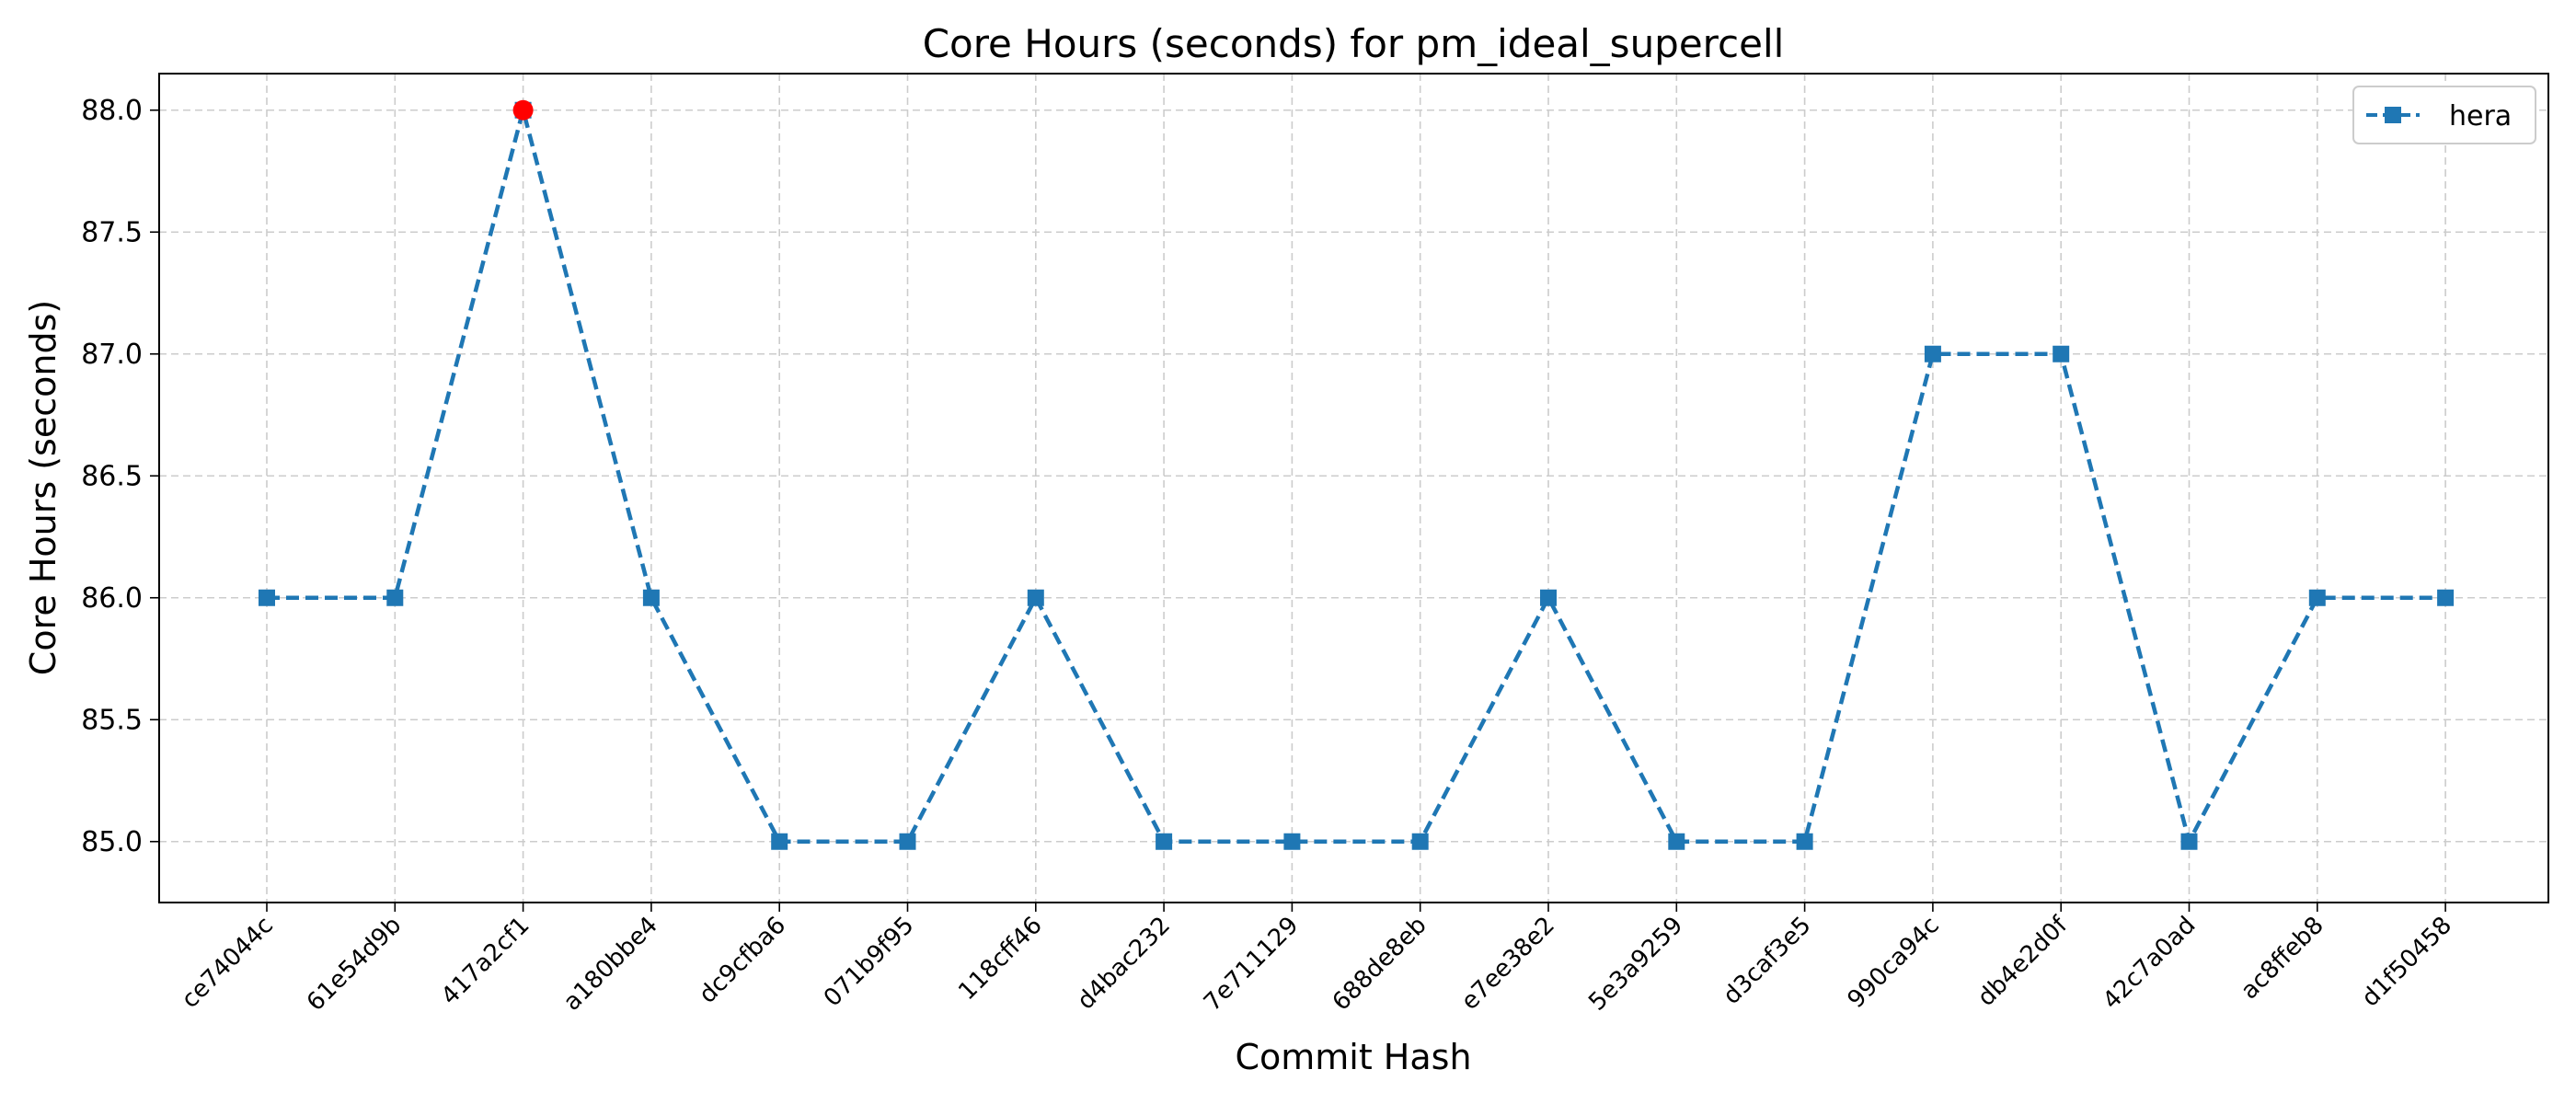 The image size is (2576, 1104). Describe the element at coordinates (112, 355) in the screenshot. I see `y-tick-label: 87.0` at that location.